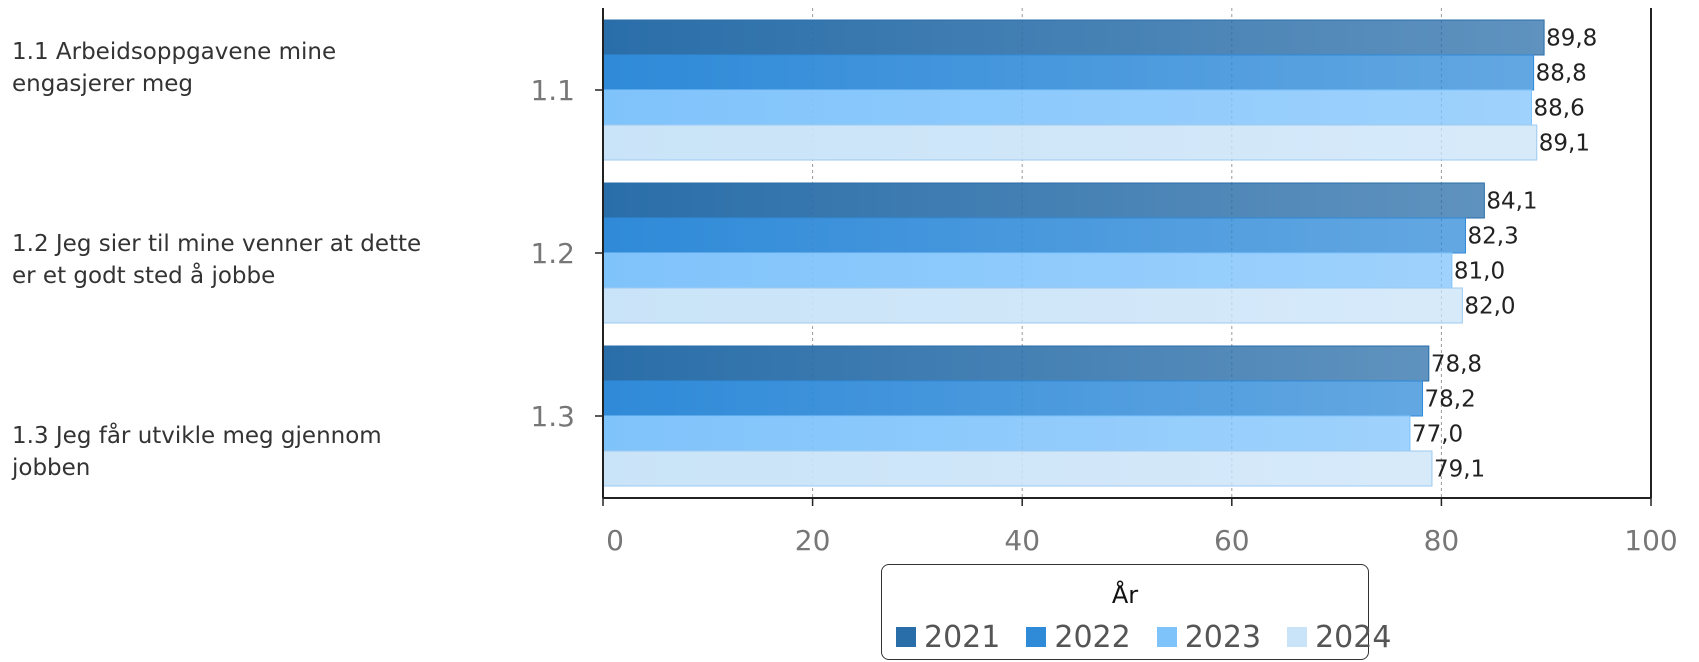 The image size is (1699, 662). What do you see at coordinates (1442, 540) in the screenshot?
I see `x-tick-80: 80` at bounding box center [1442, 540].